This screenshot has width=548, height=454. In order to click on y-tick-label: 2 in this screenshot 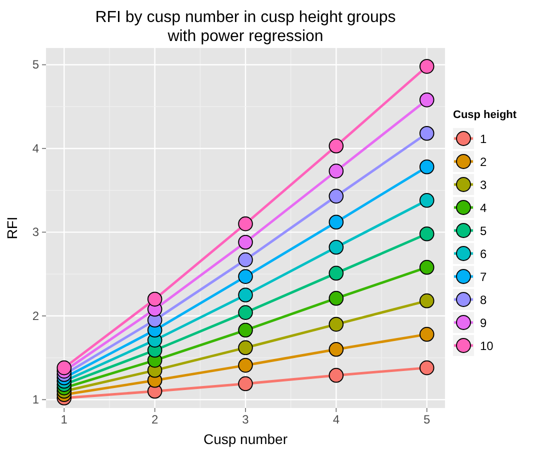, I will do `click(36, 315)`.